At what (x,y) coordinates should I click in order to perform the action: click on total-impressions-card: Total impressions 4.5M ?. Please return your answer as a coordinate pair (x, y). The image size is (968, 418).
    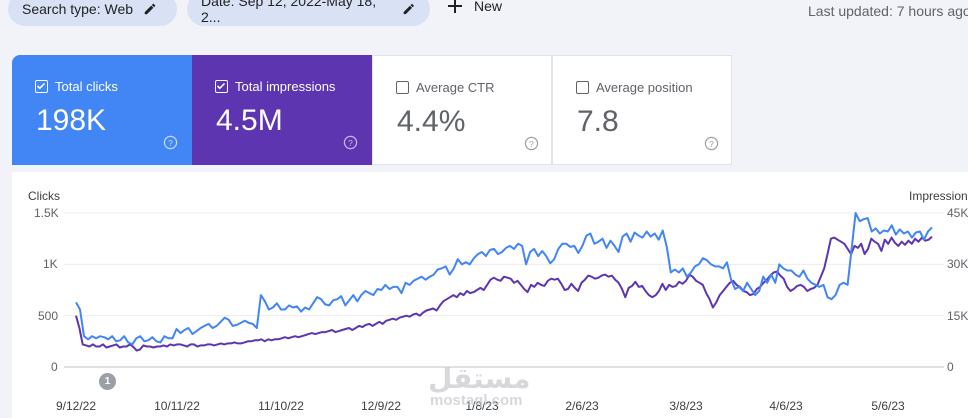
    Looking at the image, I should click on (282, 110).